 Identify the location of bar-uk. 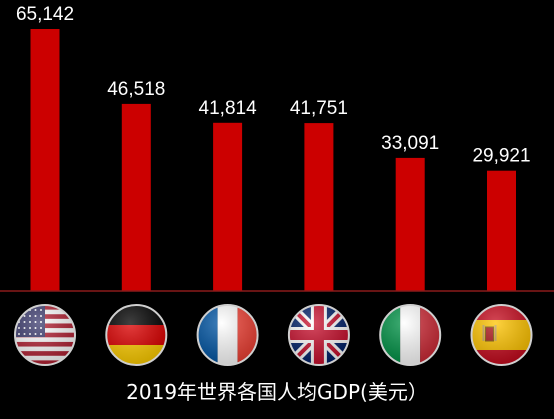
(319, 207).